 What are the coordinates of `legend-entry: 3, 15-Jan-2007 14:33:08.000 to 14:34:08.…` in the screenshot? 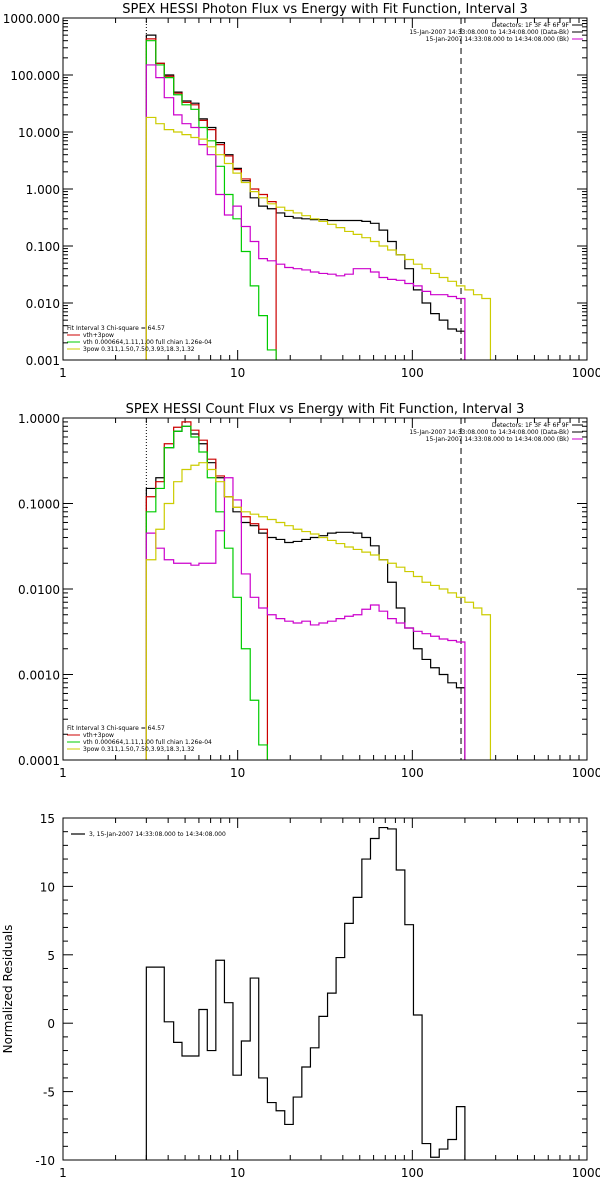 It's located at (157, 834).